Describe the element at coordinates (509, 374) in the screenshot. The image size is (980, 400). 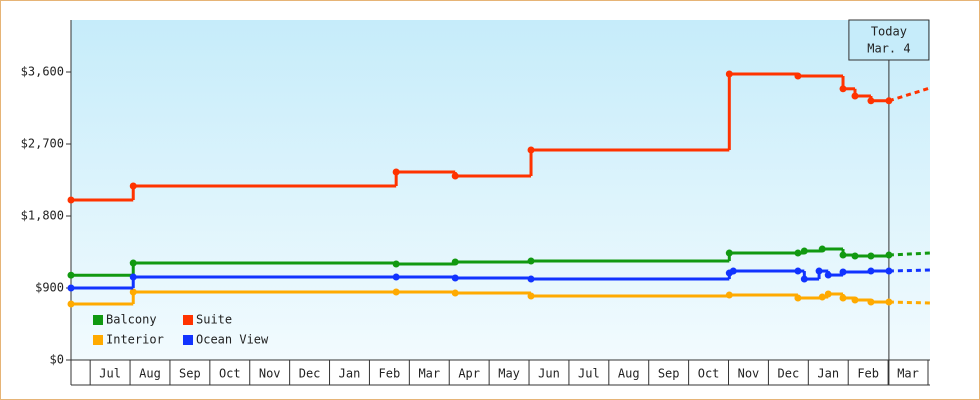
I see `x-tick-label: May` at that location.